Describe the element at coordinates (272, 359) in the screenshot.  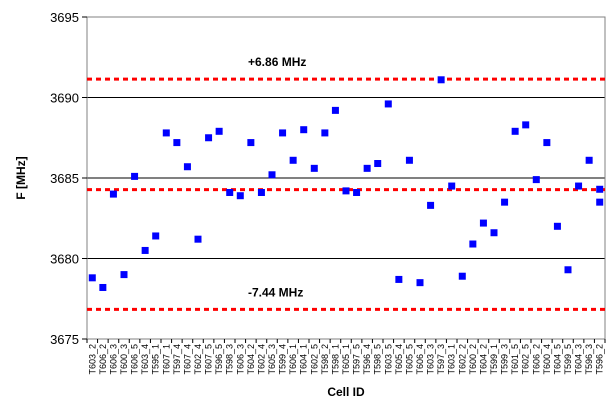
I see `x-category-label: T605_3` at that location.